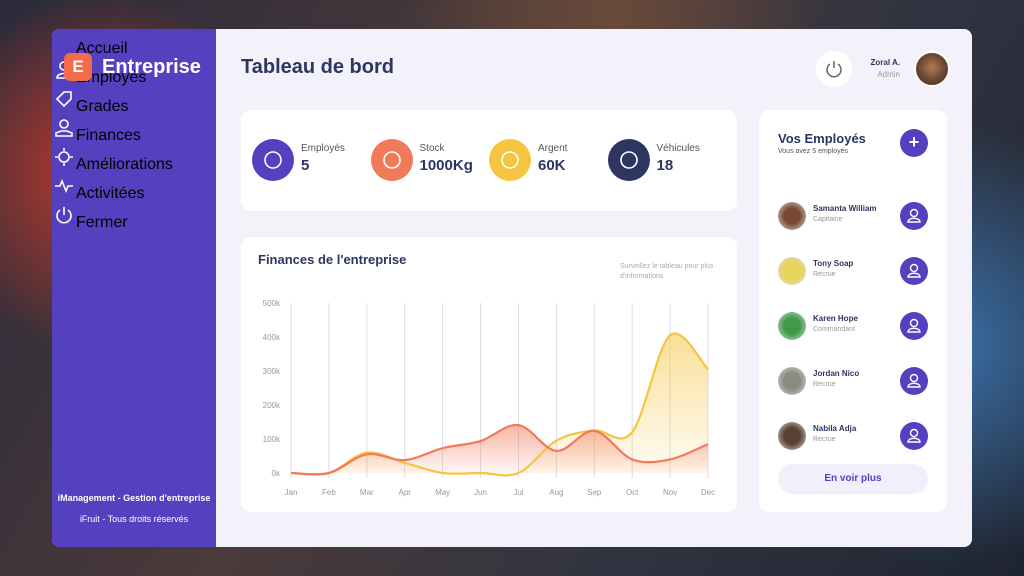 This screenshot has width=1024, height=576. I want to click on menu-item: Finances, so click(134, 130).